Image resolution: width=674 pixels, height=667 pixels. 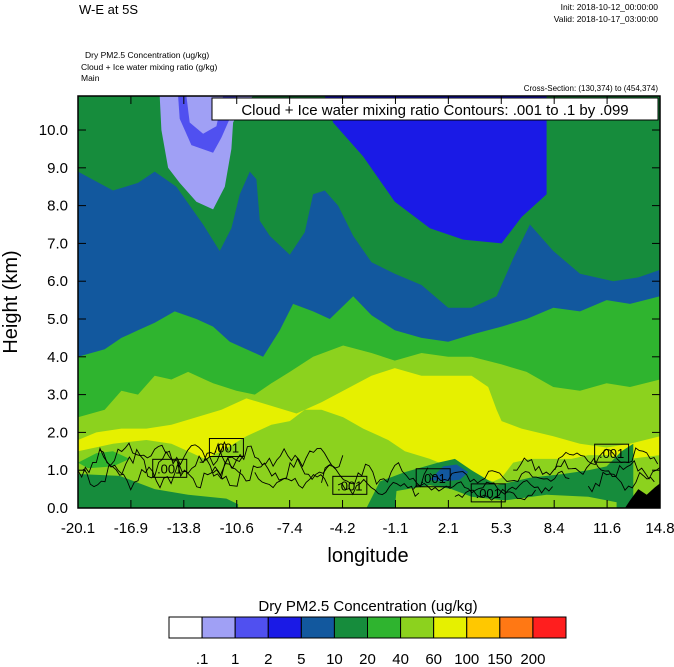 I want to click on contour-tag-5: .001, so click(x=611, y=453).